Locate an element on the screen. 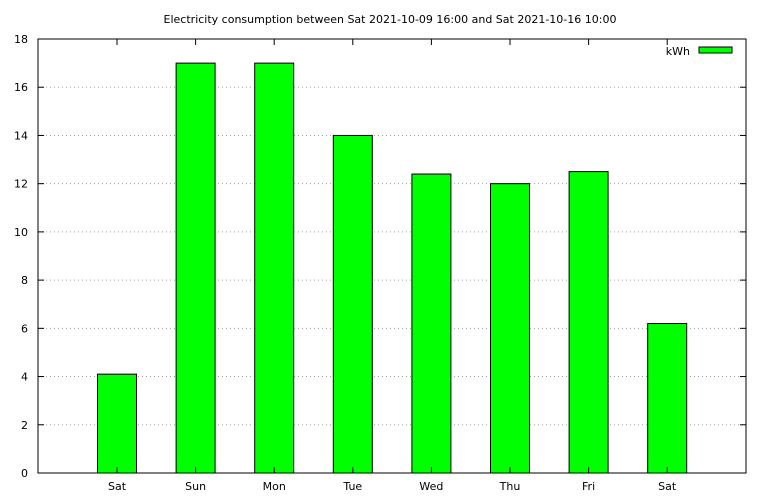 The width and height of the screenshot is (768, 500). y-tick-label: 4 is located at coordinates (24, 377).